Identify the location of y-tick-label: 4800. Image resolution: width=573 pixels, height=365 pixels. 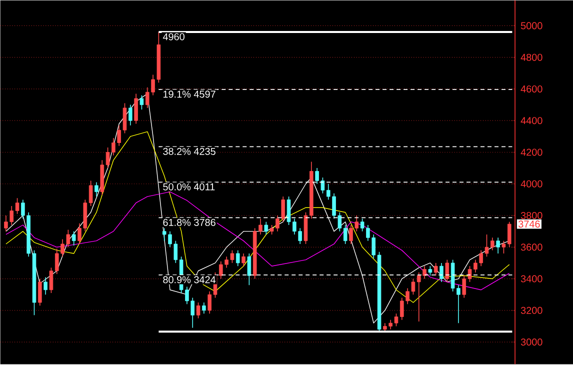
(531, 58).